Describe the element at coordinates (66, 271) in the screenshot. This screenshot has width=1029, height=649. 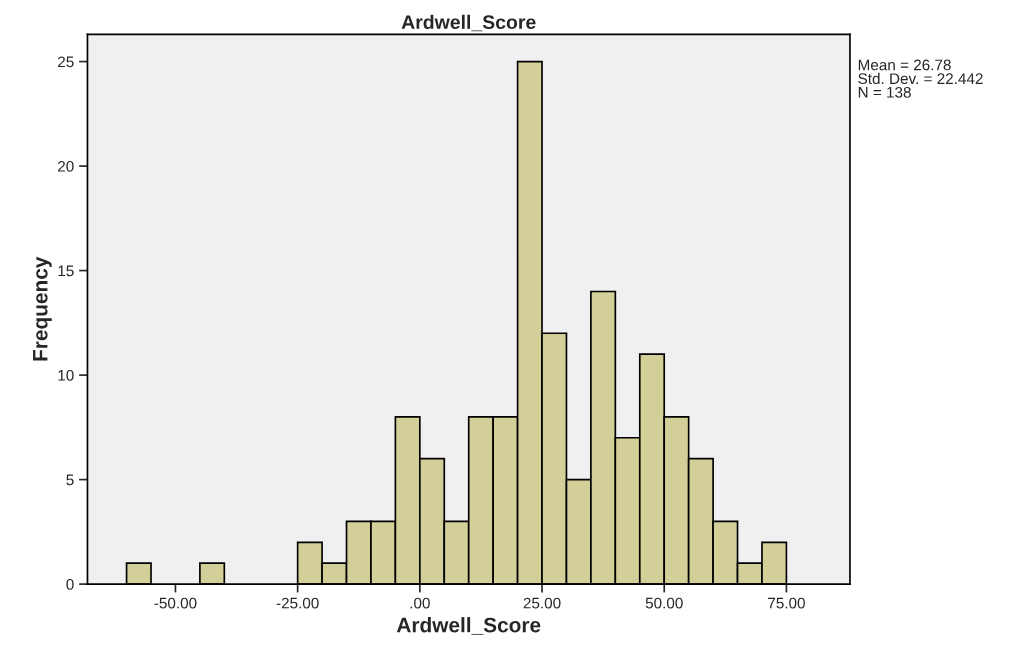
I see `y-tick-label: 15` at that location.